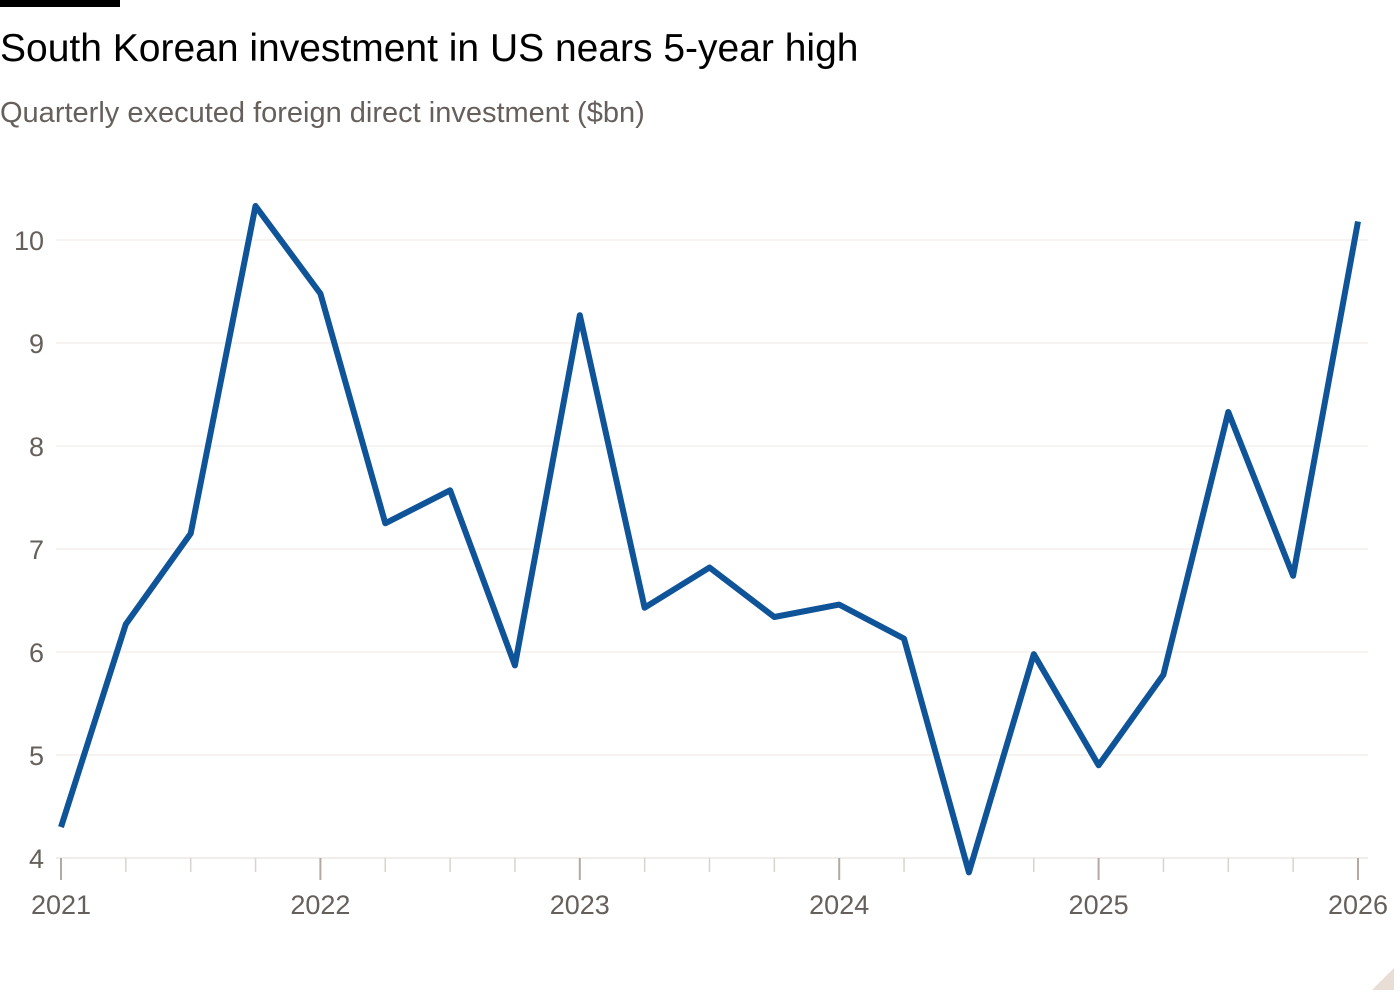 The width and height of the screenshot is (1400, 1000). What do you see at coordinates (61, 905) in the screenshot?
I see `x-tick-label: 2021` at bounding box center [61, 905].